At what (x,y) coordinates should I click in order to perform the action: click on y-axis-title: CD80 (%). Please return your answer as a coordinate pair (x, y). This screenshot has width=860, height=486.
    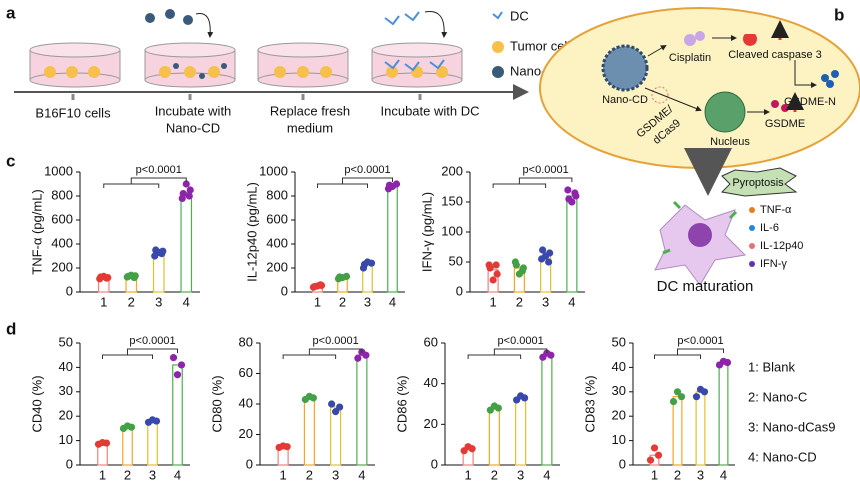
    Looking at the image, I should click on (216, 403).